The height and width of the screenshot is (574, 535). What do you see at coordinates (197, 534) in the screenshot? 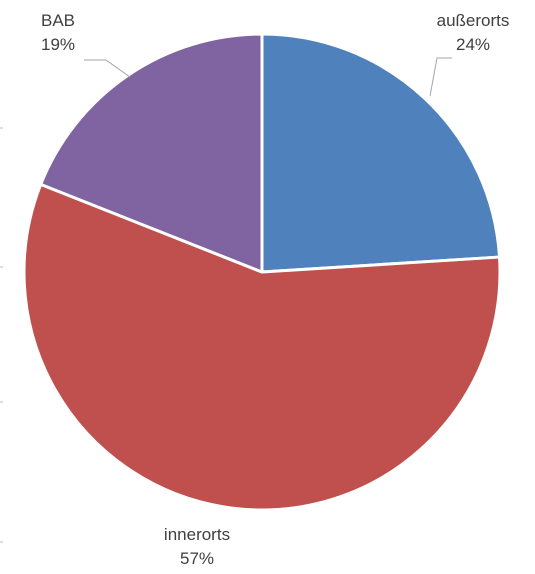
I see `data-label-category: innerorts` at bounding box center [197, 534].